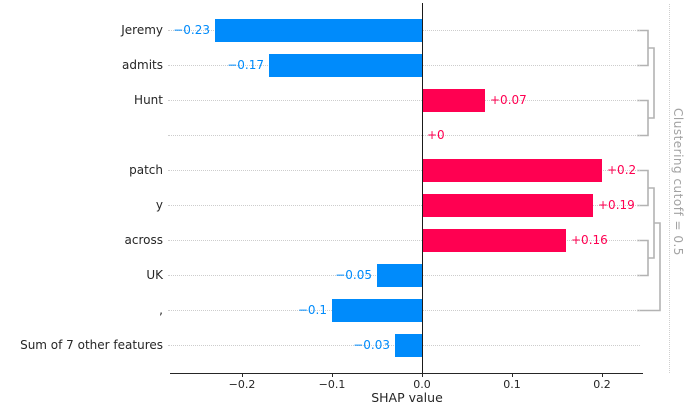  I want to click on shap-value-label: +0.2, so click(622, 170).